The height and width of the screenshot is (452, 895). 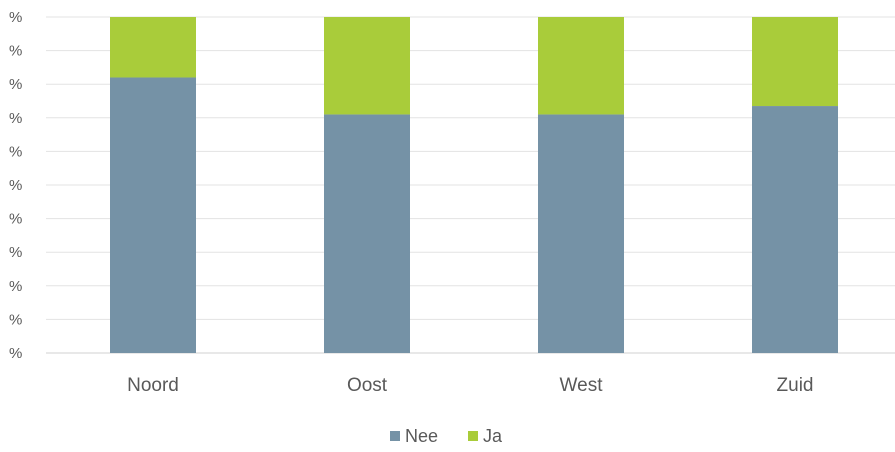 I want to click on y-axis-tick-labels: %%%%%%%%%%%, so click(x=15, y=185).